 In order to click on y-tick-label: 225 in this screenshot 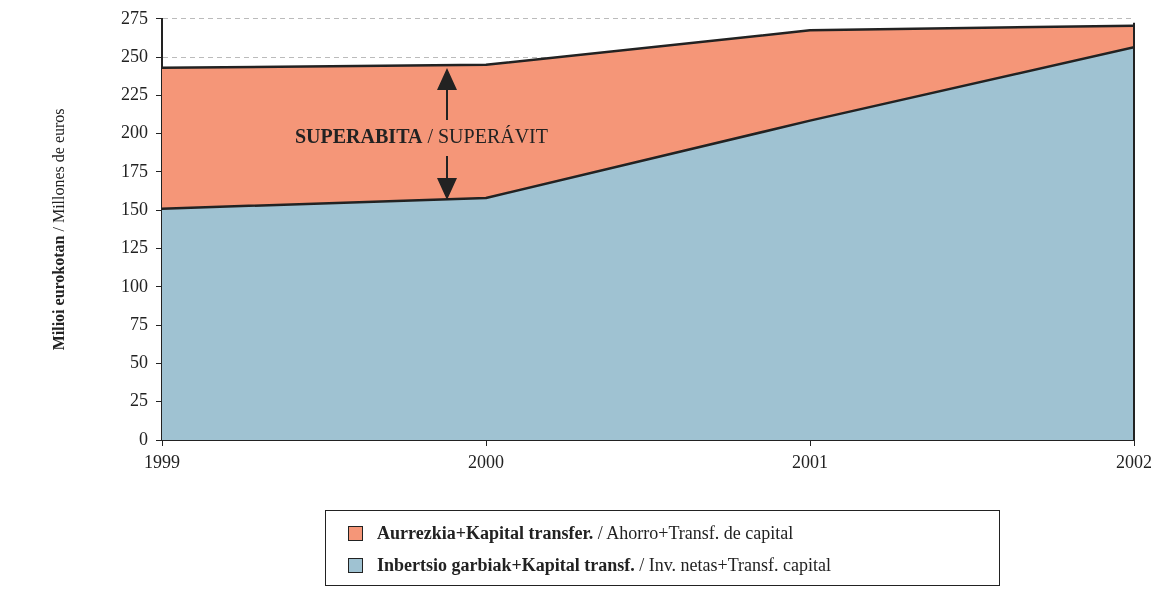, I will do `click(134, 94)`.